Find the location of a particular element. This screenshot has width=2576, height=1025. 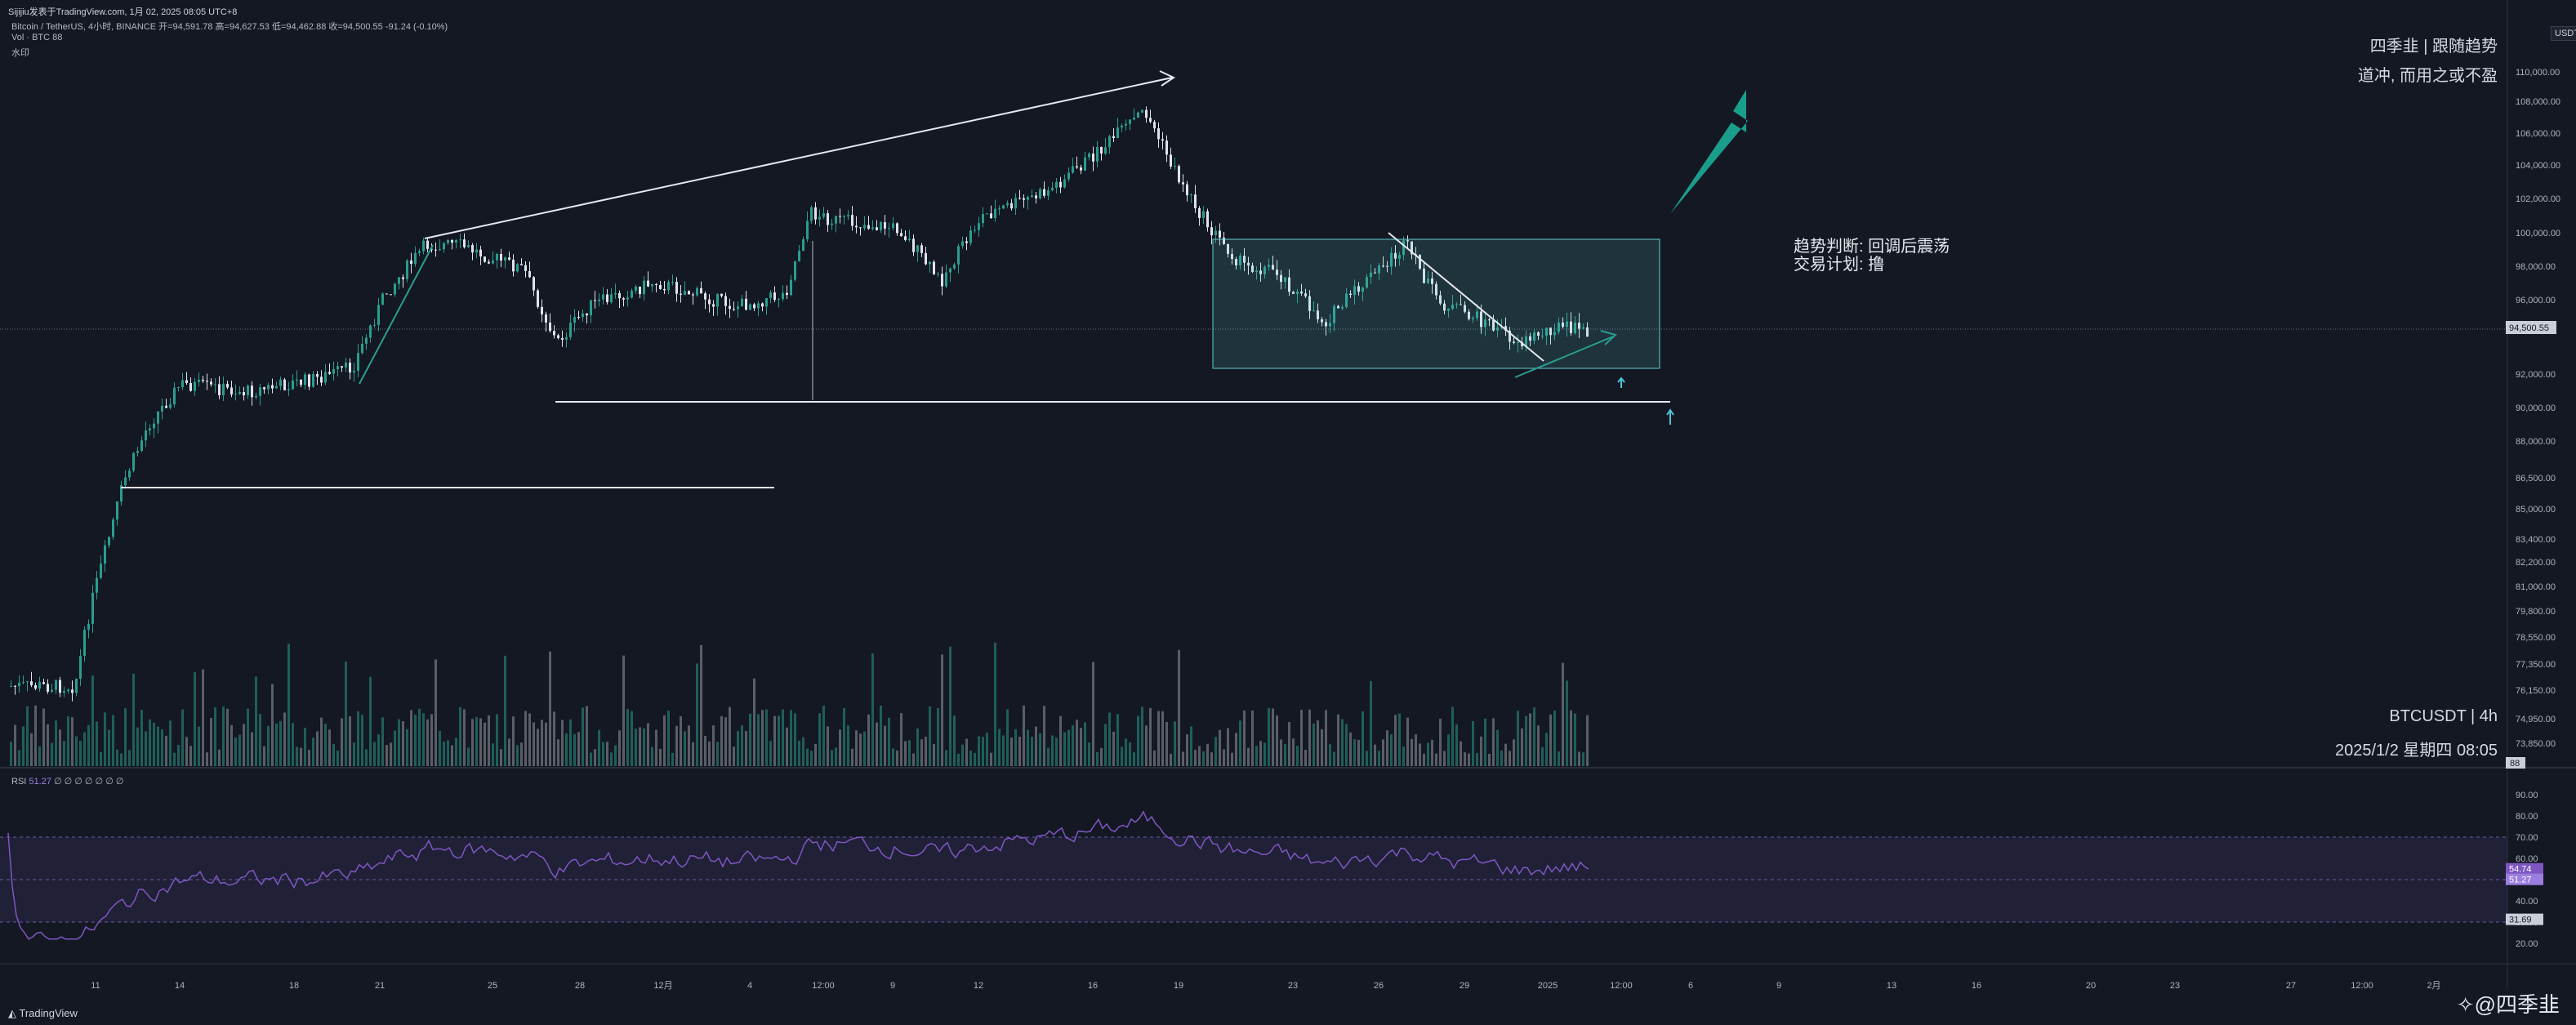

small-up-arrow is located at coordinates (1670, 416).